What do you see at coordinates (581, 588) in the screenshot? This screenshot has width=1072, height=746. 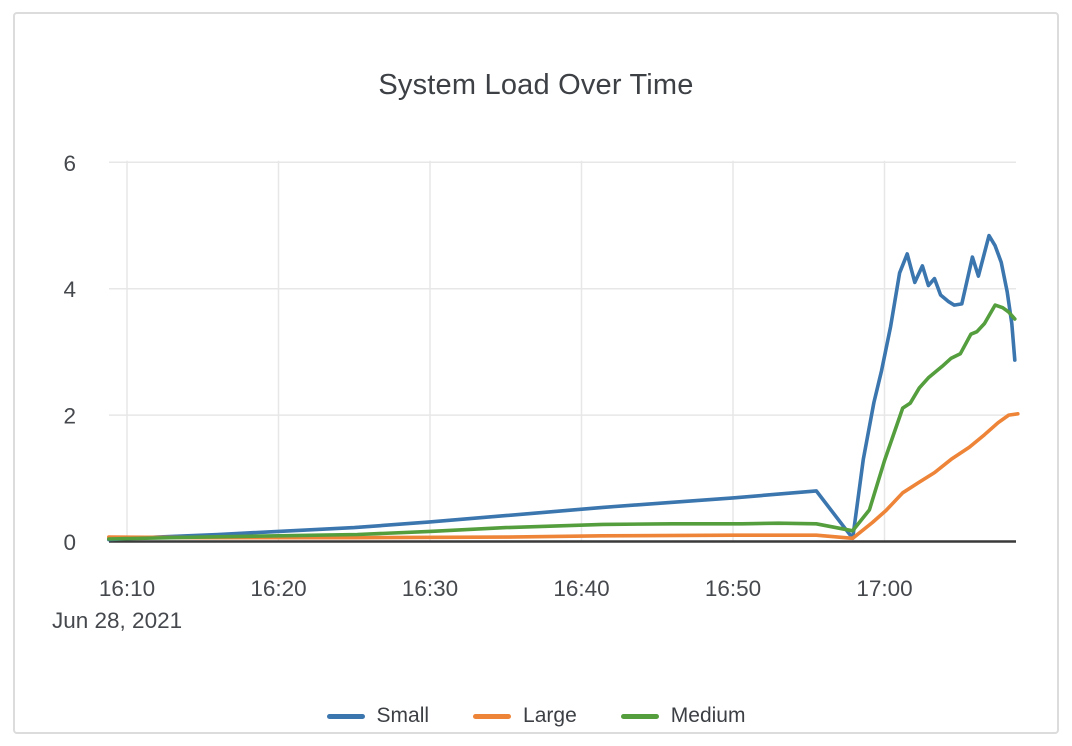 I see `x-tick-label: 16:40` at bounding box center [581, 588].